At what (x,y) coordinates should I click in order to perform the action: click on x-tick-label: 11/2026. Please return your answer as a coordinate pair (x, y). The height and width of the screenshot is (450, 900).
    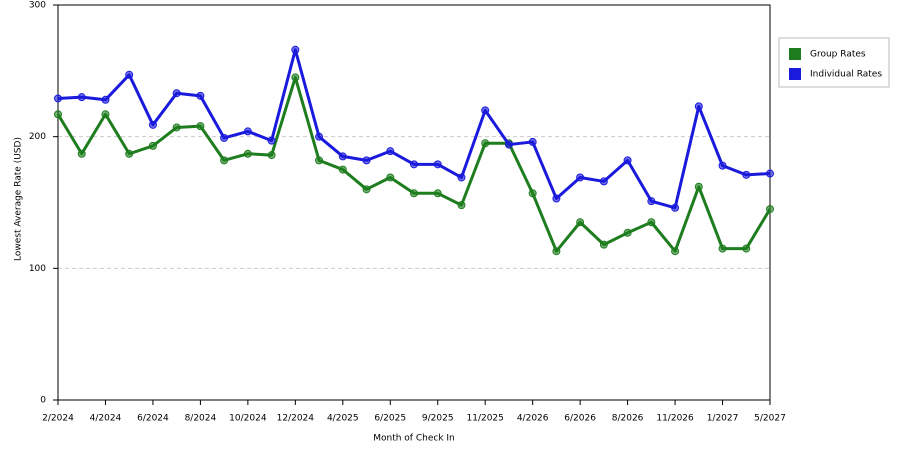
    Looking at the image, I should click on (675, 419).